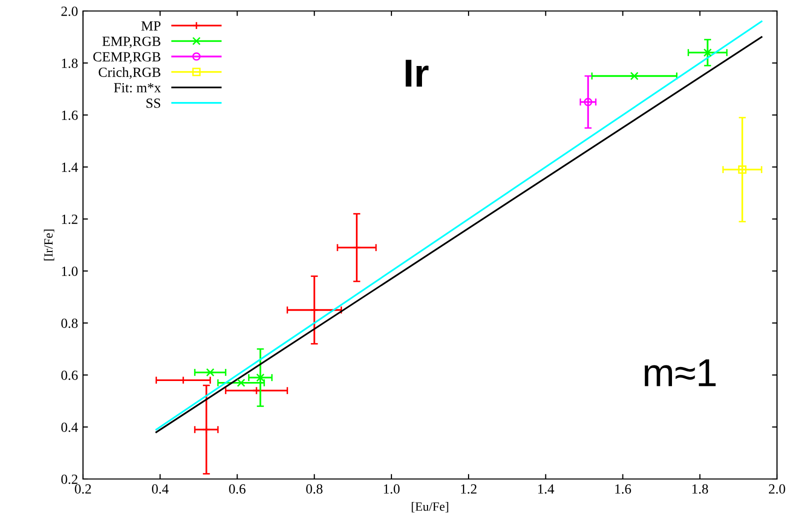  What do you see at coordinates (70, 271) in the screenshot?
I see `y-tick-label: 1.0` at bounding box center [70, 271].